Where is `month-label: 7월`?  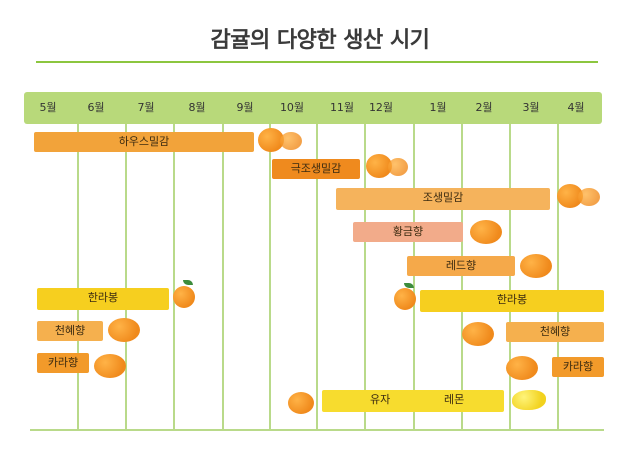
month-label: 7월 is located at coordinates (146, 107).